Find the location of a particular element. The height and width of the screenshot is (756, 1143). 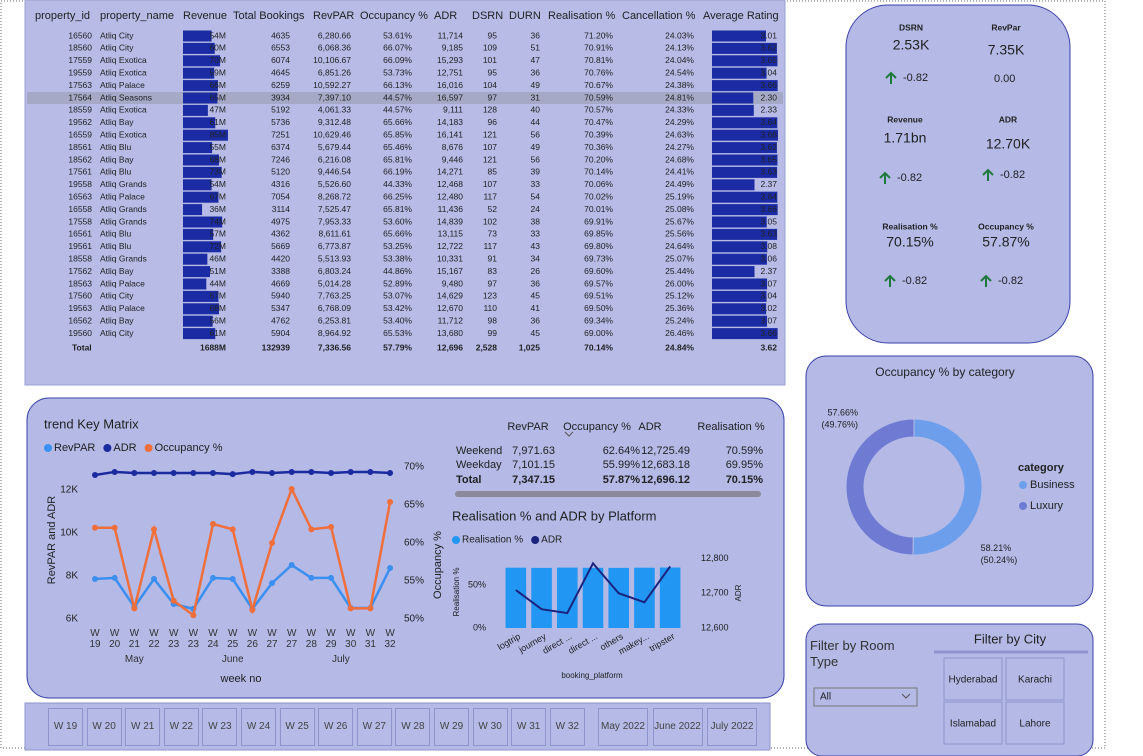

table-cell: 53.42% is located at coordinates (397, 308).